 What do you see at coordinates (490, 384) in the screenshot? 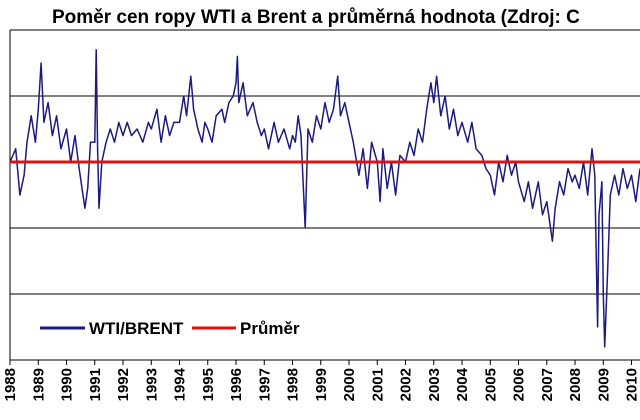
I see `x-tick-label-2005: 2005` at bounding box center [490, 384].